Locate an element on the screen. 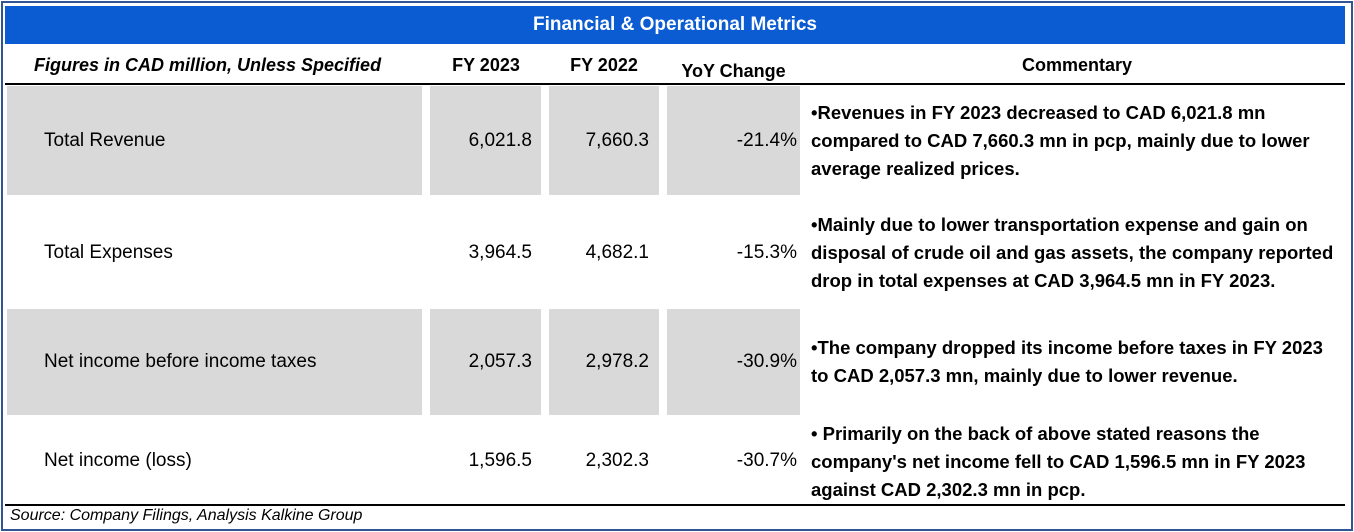 The image size is (1354, 532). row3-label-bg is located at coordinates (214, 362).